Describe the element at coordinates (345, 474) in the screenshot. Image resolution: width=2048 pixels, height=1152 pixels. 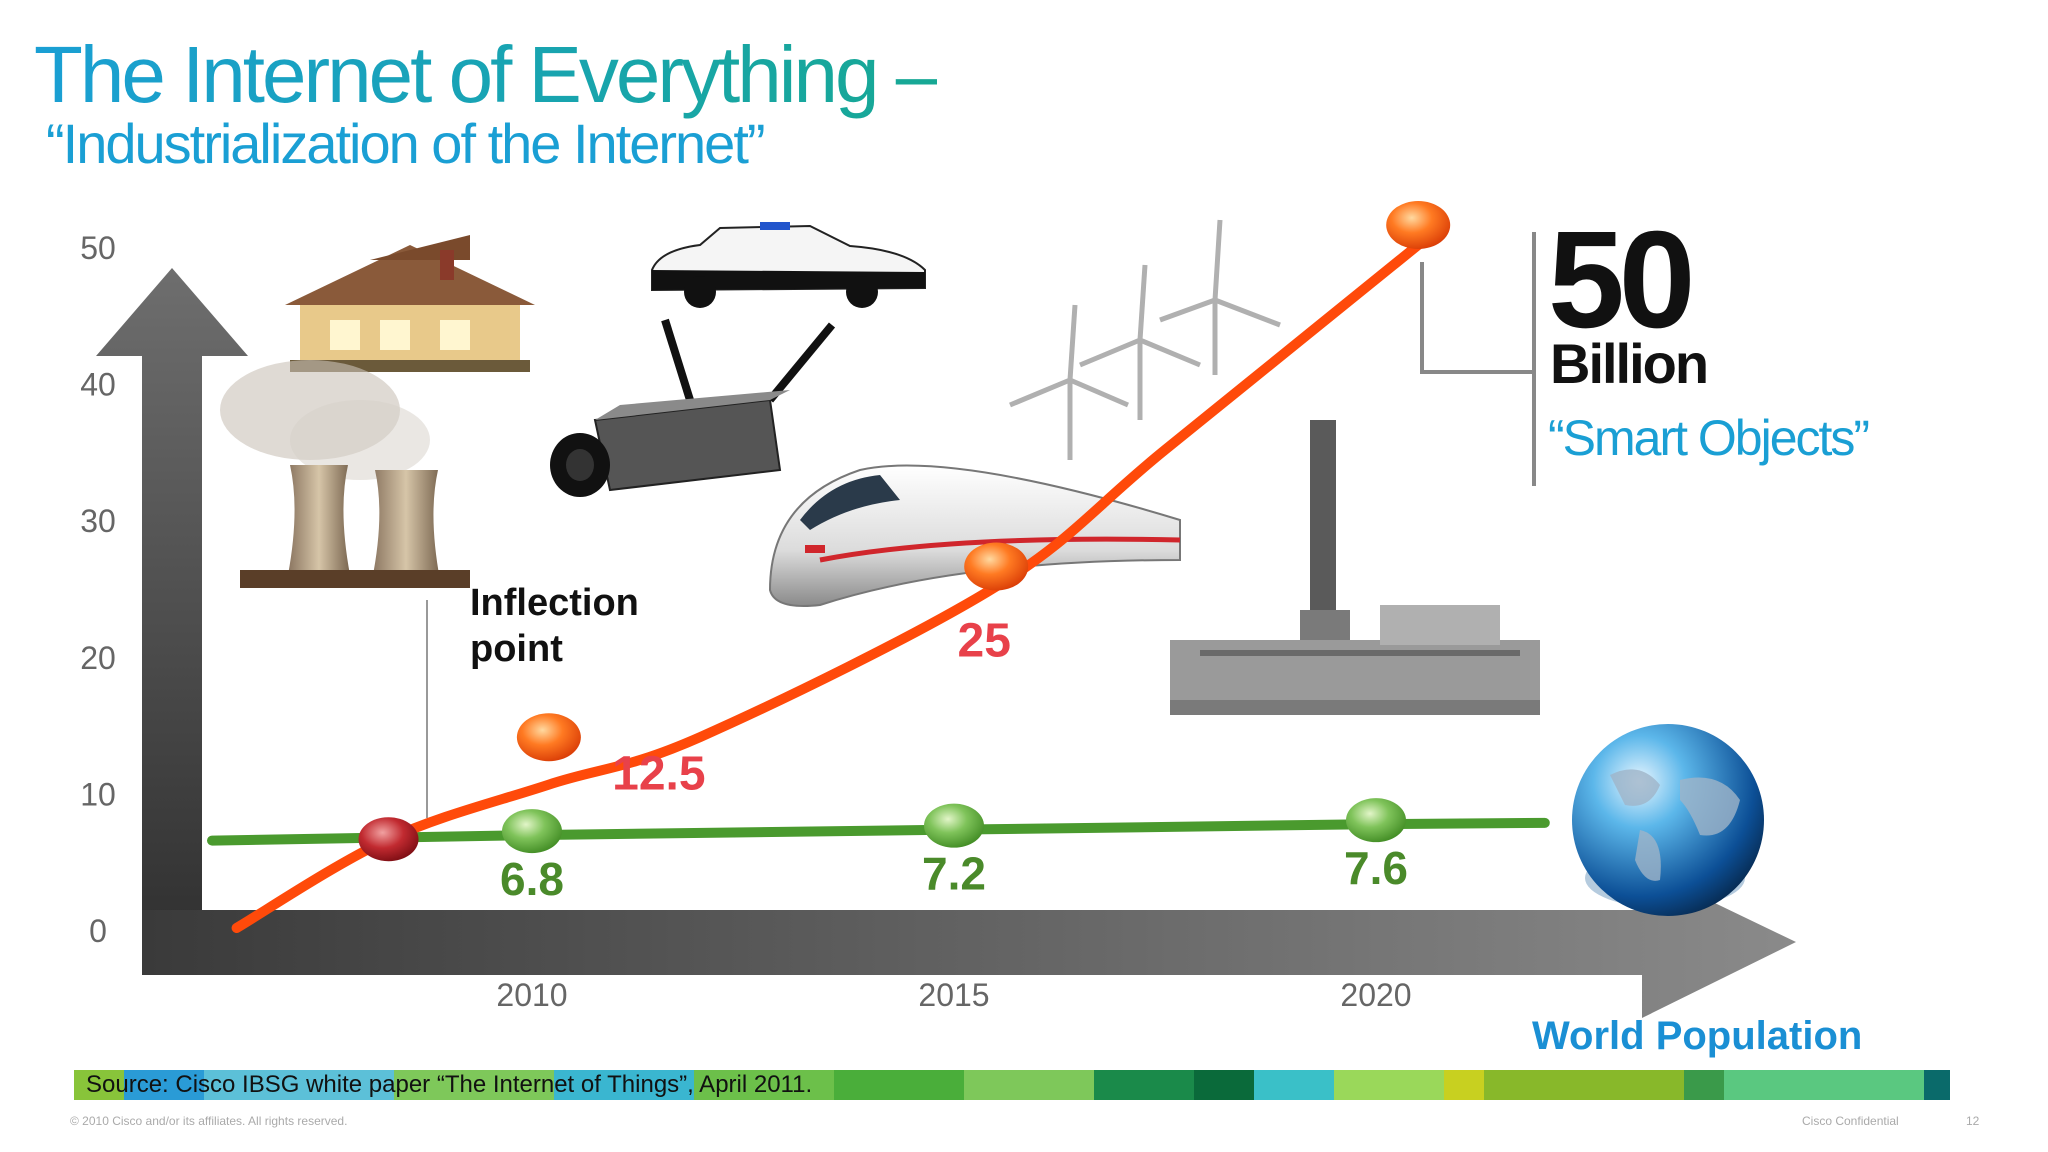
I see `cooling-towers-icon` at that location.